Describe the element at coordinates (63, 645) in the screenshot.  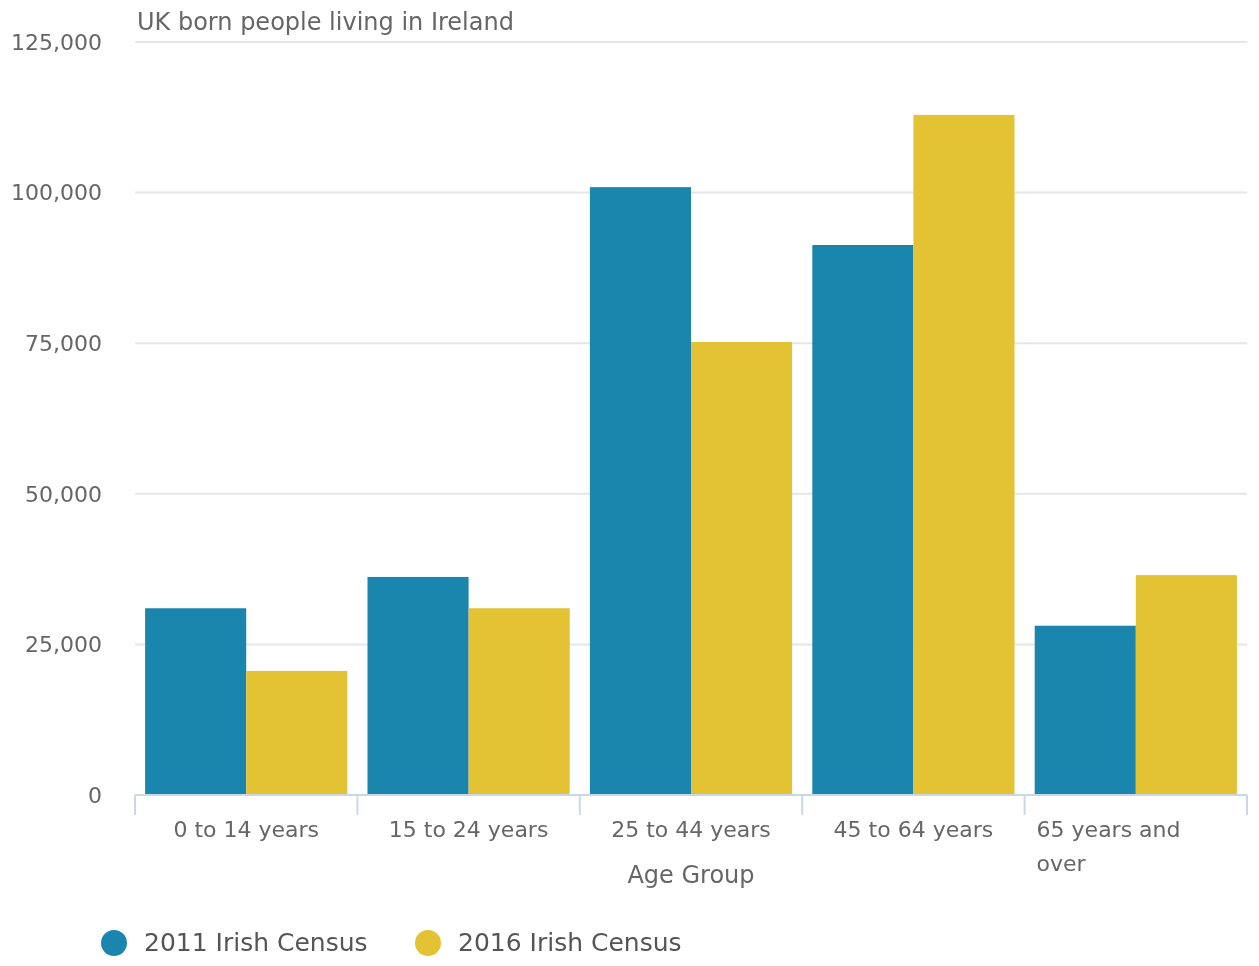
I see `y-tick-label: 25,000` at that location.